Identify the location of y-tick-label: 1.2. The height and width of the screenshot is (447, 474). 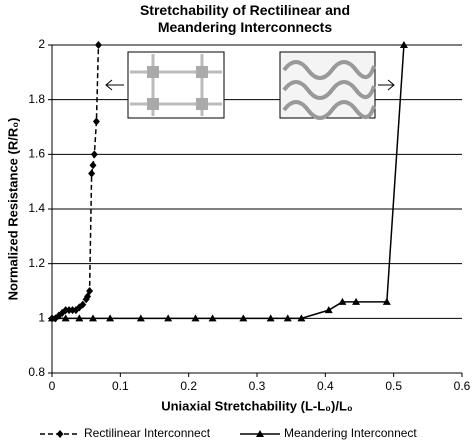
(36, 263).